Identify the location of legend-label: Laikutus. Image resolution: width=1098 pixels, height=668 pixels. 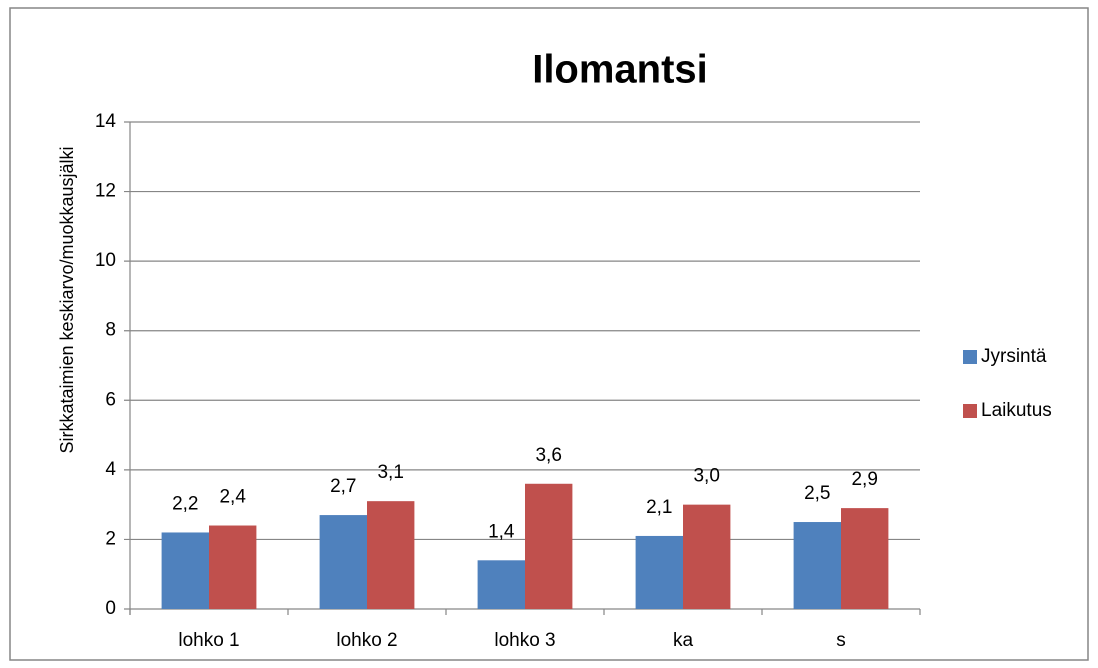
(1016, 410).